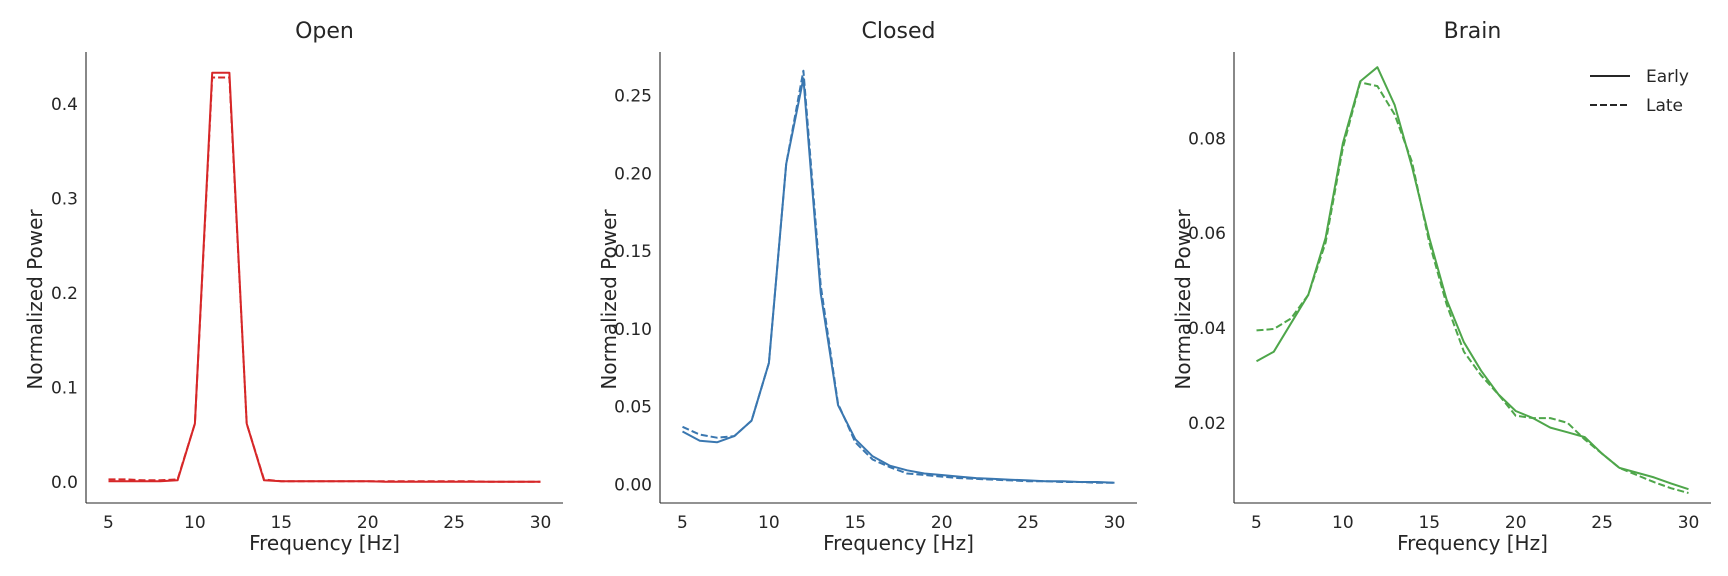 The height and width of the screenshot is (576, 1728). What do you see at coordinates (899, 31) in the screenshot?
I see `chart-title: Closed` at bounding box center [899, 31].